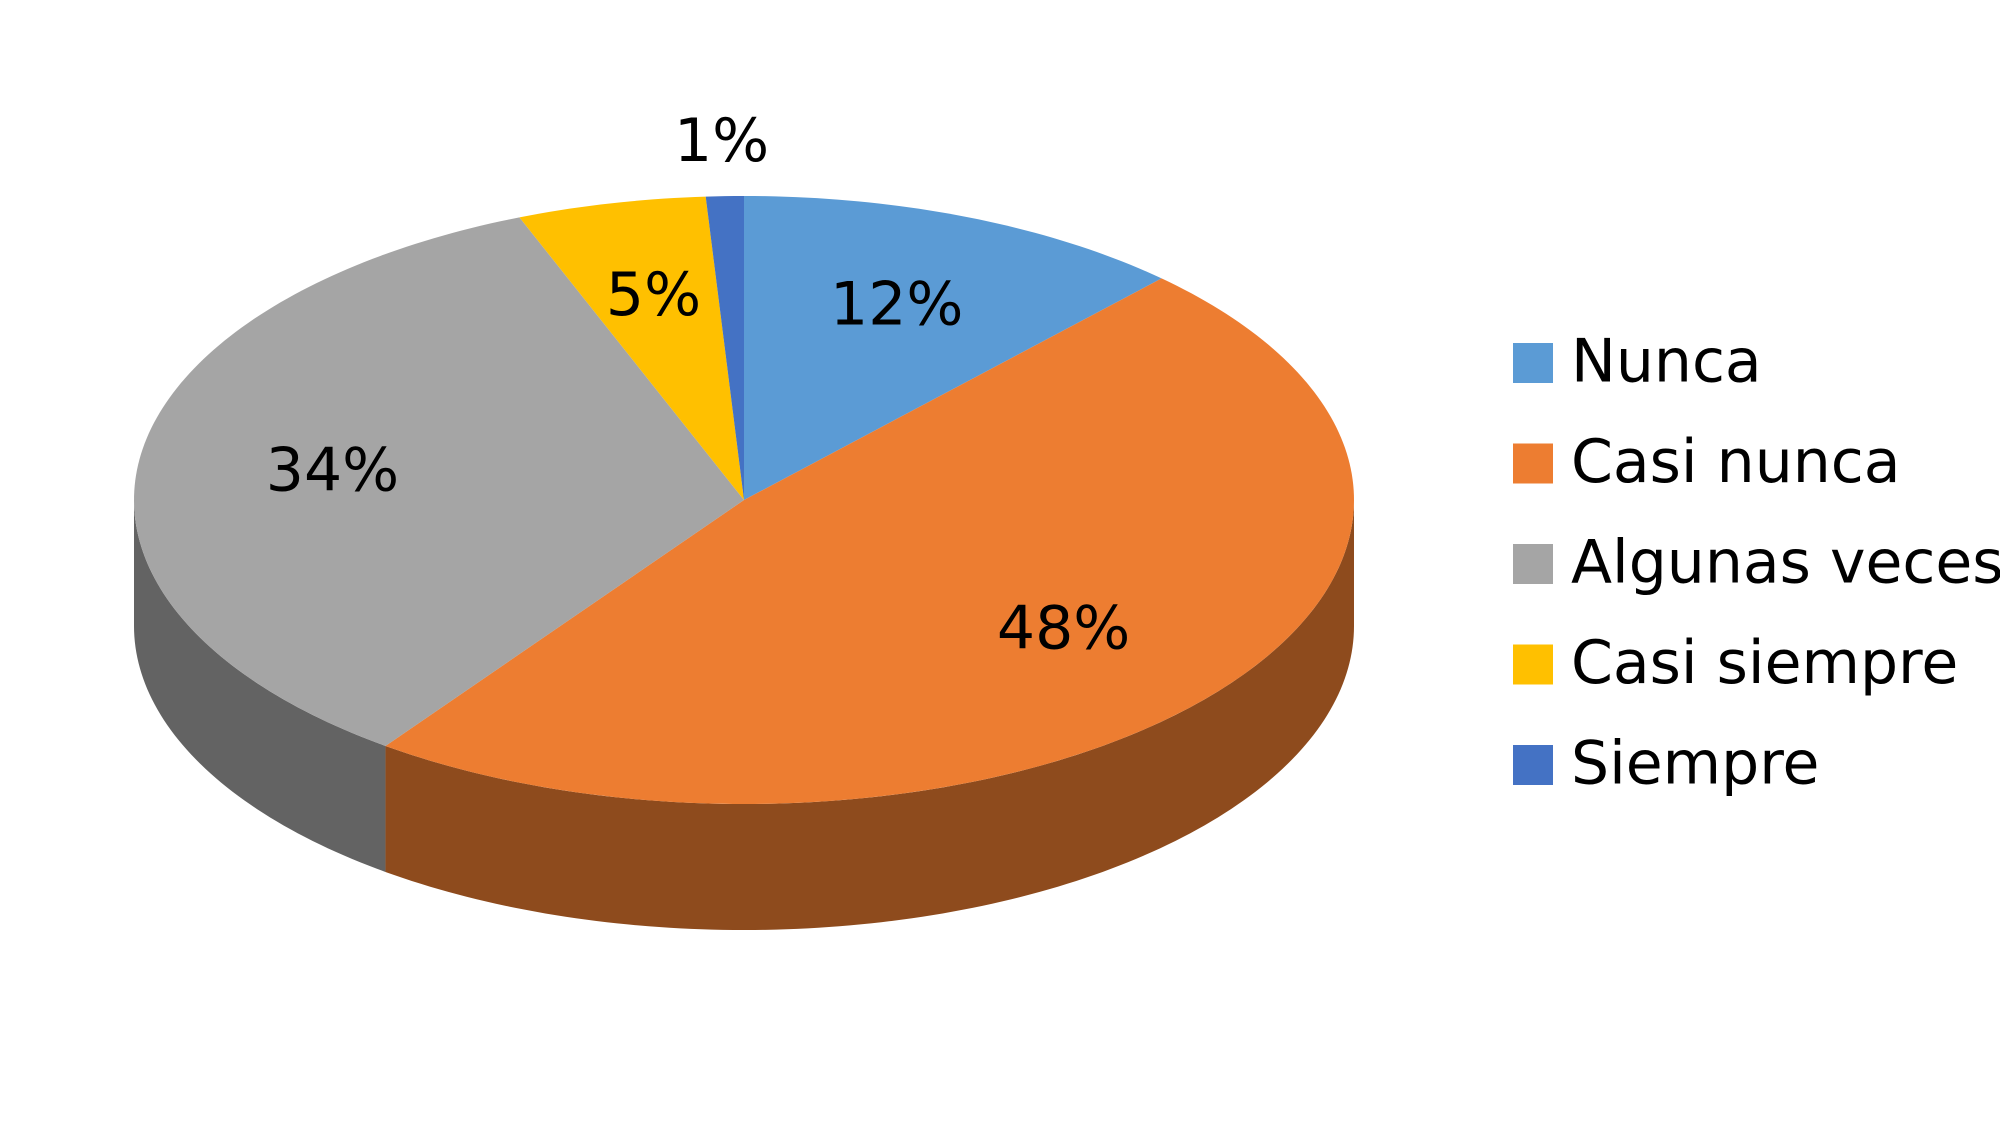 The height and width of the screenshot is (1125, 2000). I want to click on legend-label: Casi siempre, so click(1764, 663).